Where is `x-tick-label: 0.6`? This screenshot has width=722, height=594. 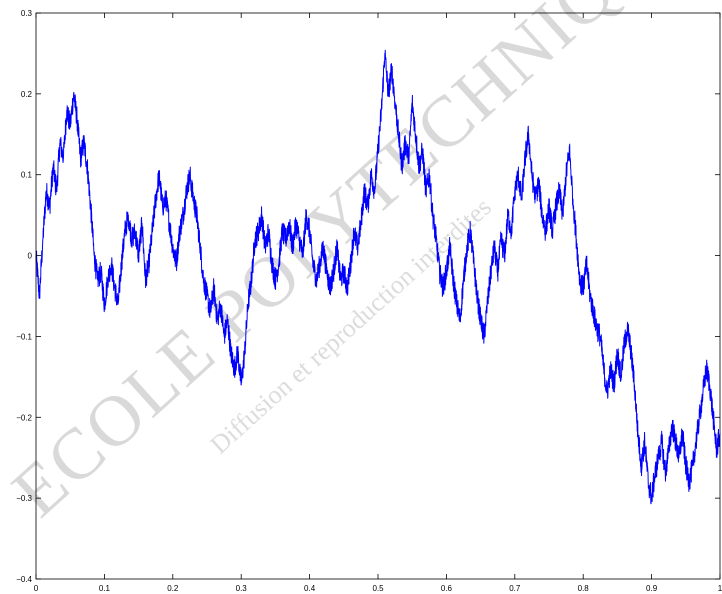
x-tick-label: 0.6 is located at coordinates (447, 588).